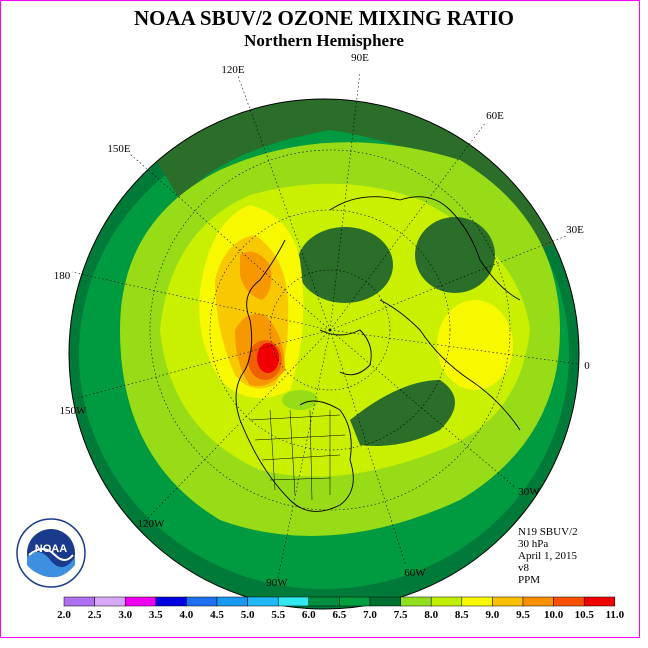 The width and height of the screenshot is (648, 648). I want to click on colorbar-label: 10.0, so click(554, 615).